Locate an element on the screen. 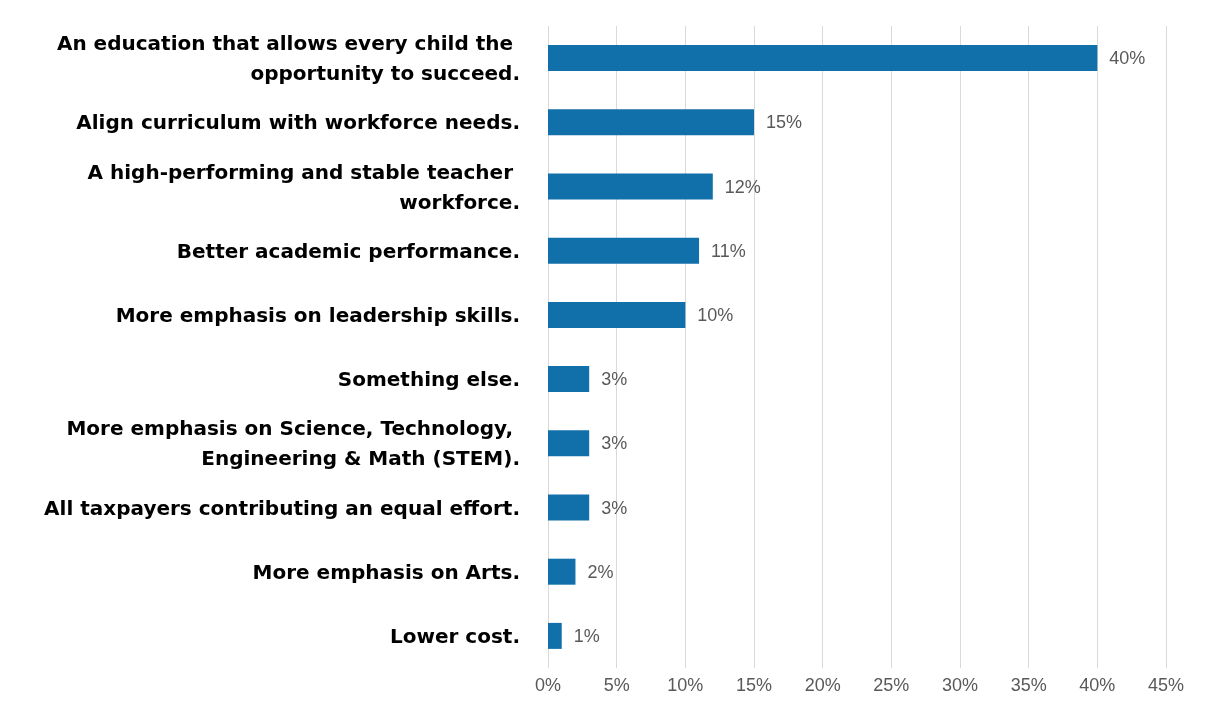 The width and height of the screenshot is (1207, 719). y-tick-label: More emphasis on Arts. is located at coordinates (386, 571).